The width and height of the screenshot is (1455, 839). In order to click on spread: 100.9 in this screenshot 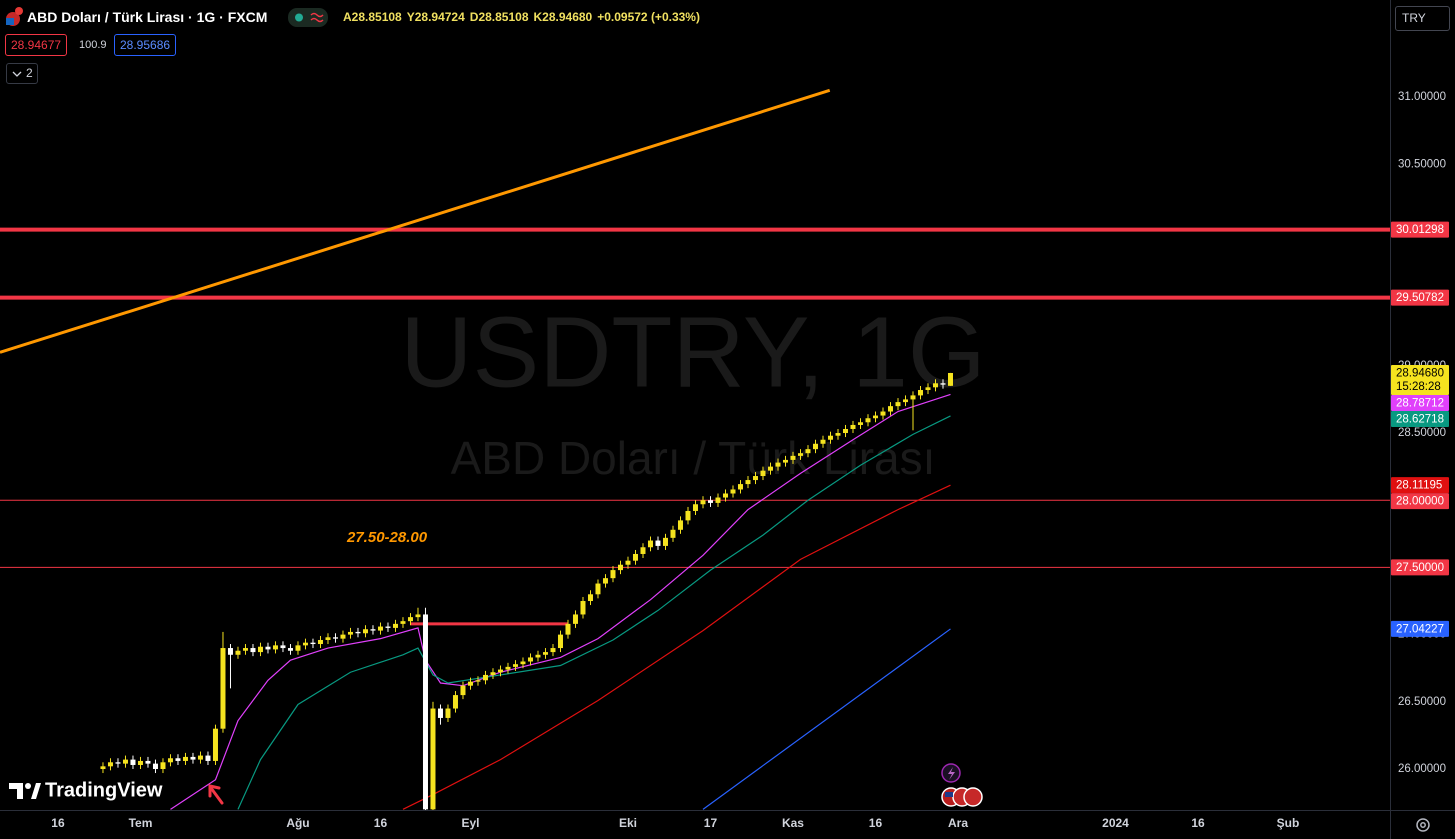, I will do `click(93, 45)`.